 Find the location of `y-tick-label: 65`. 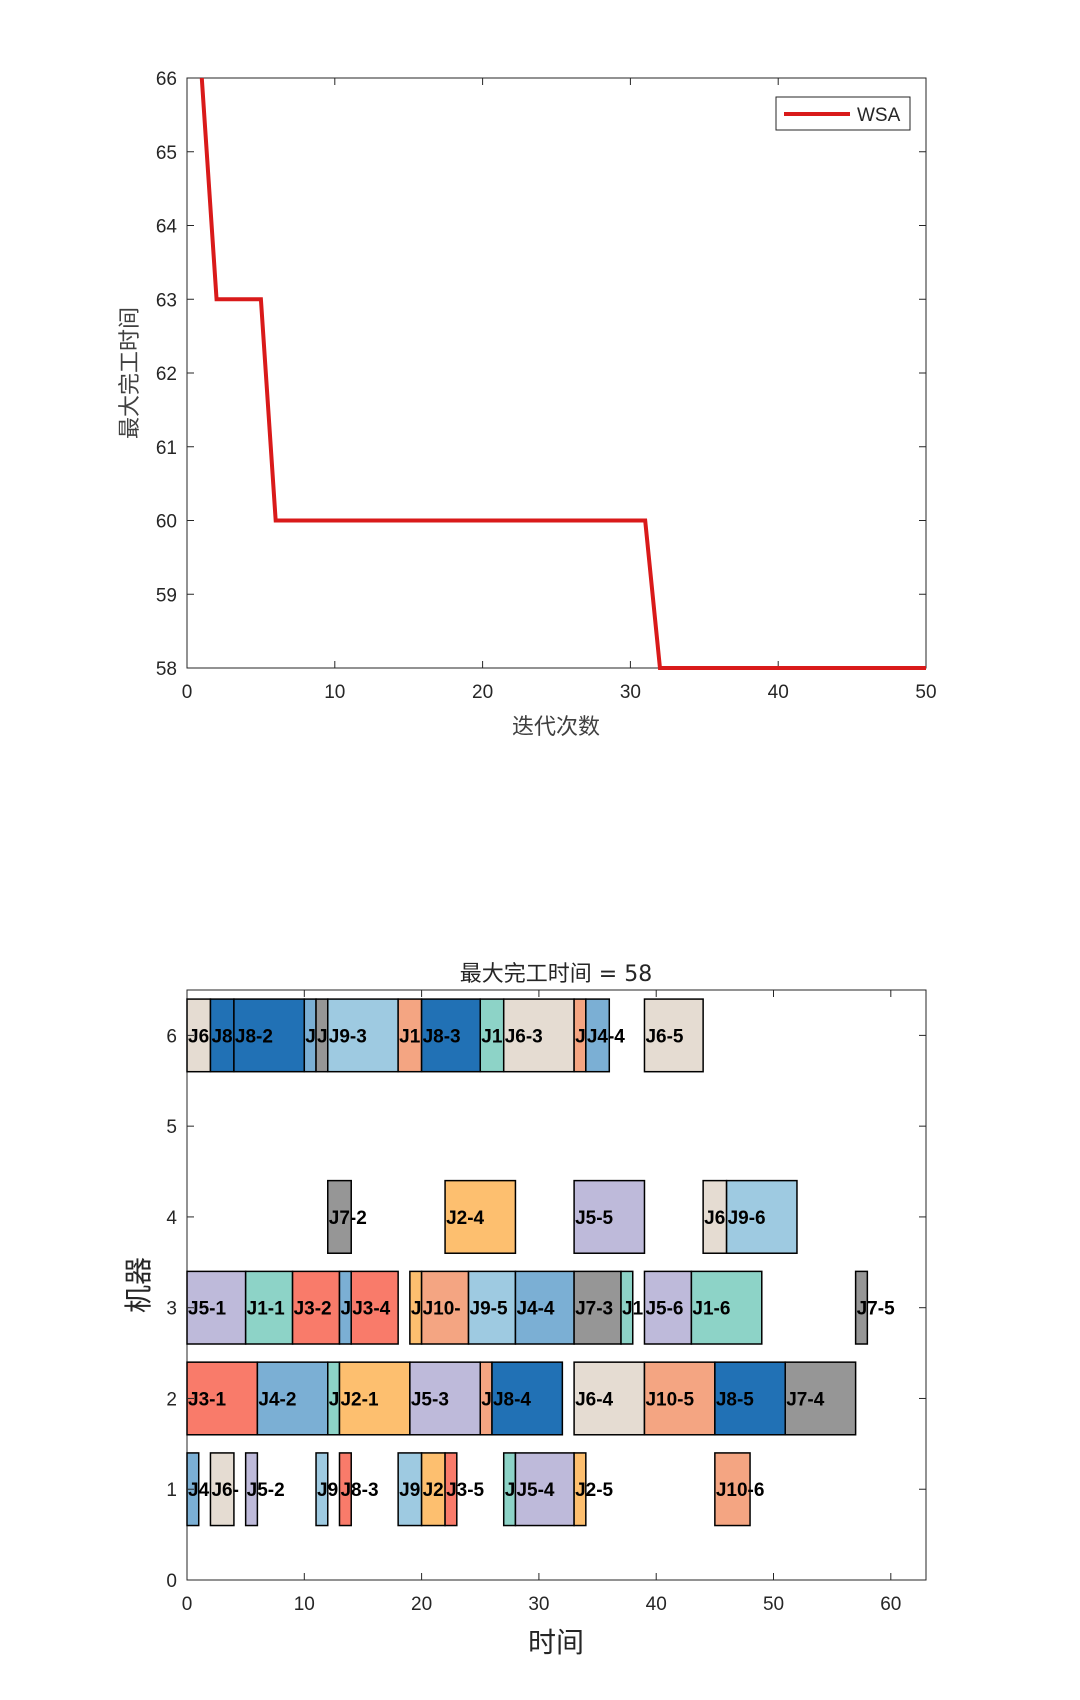

y-tick-label: 65 is located at coordinates (166, 153).